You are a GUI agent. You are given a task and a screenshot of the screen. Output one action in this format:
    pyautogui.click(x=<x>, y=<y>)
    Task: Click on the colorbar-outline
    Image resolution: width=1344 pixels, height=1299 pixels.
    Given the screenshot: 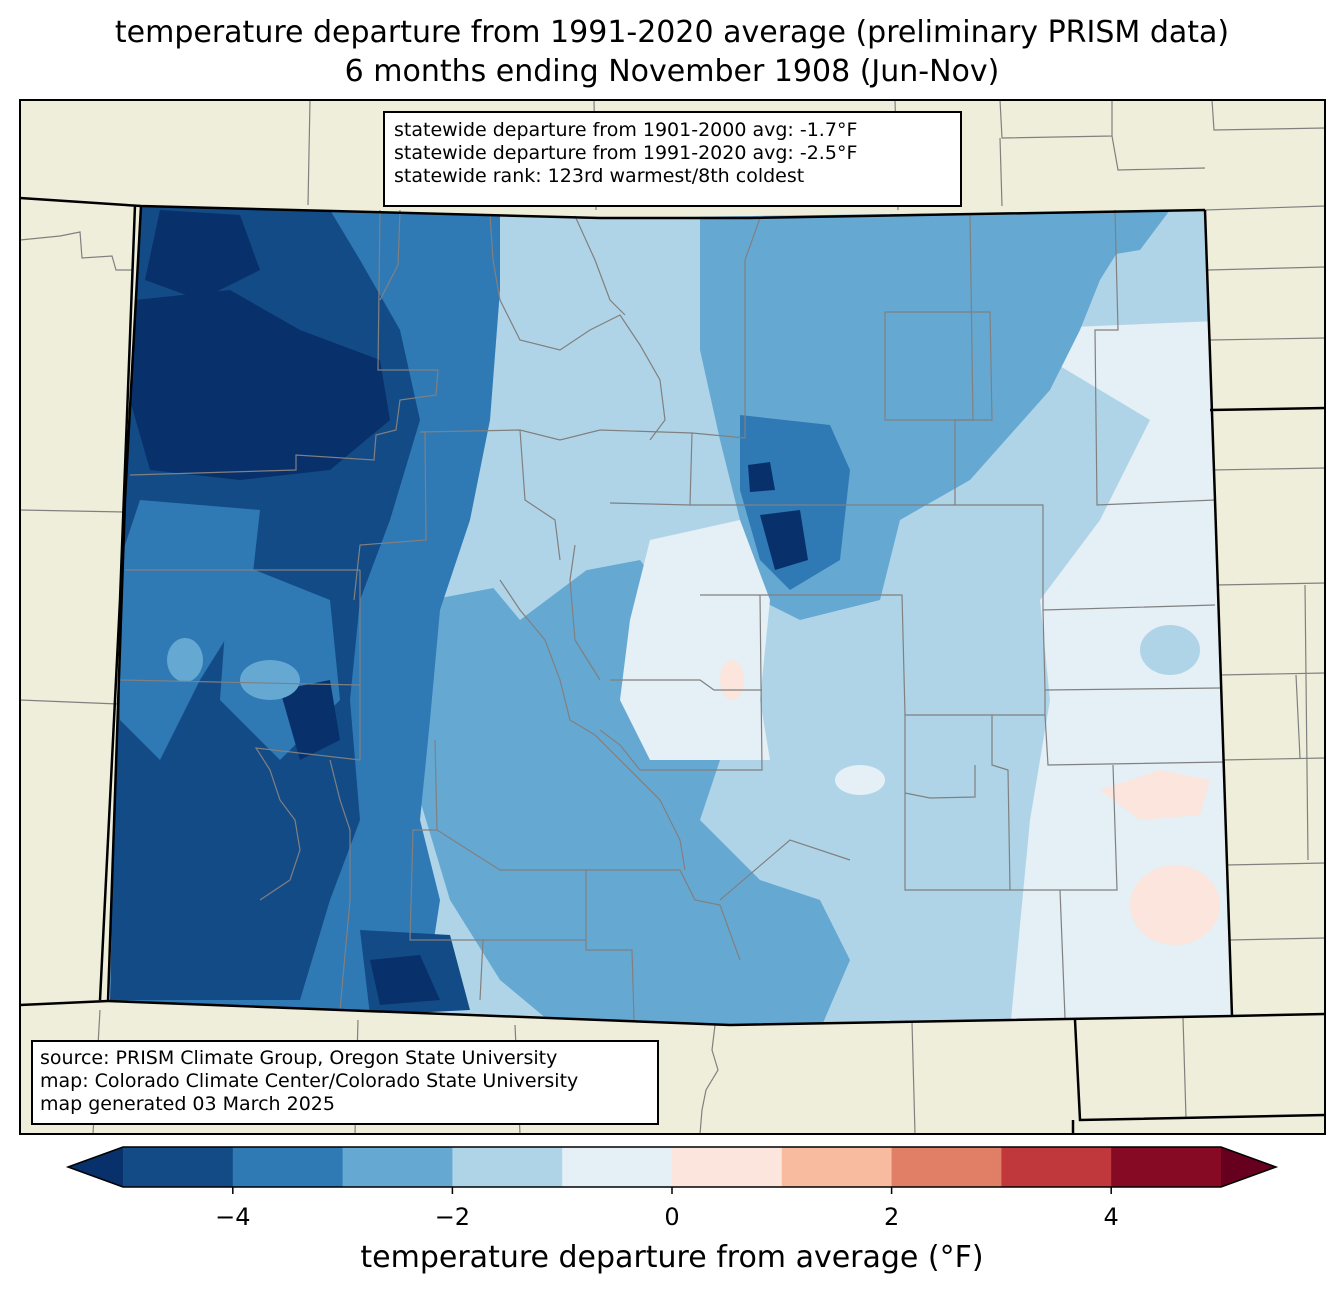 What is the action you would take?
    pyautogui.click(x=672, y=1167)
    